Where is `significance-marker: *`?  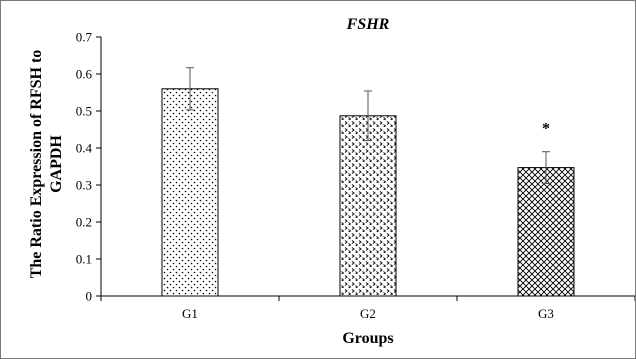
significance-marker: * is located at coordinates (546, 129).